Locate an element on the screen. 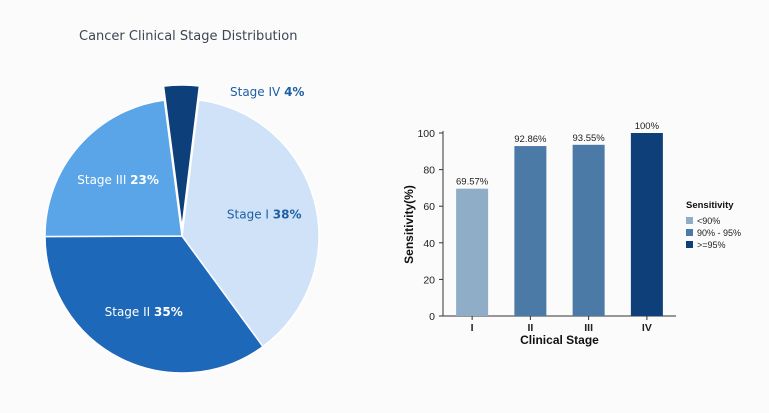 The image size is (769, 413). bar-stage-ii is located at coordinates (530, 231).